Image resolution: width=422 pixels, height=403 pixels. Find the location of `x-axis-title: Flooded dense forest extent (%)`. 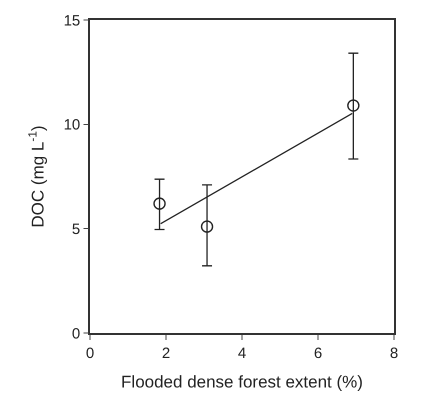

x-axis-title: Flooded dense forest extent (%) is located at coordinates (242, 382).